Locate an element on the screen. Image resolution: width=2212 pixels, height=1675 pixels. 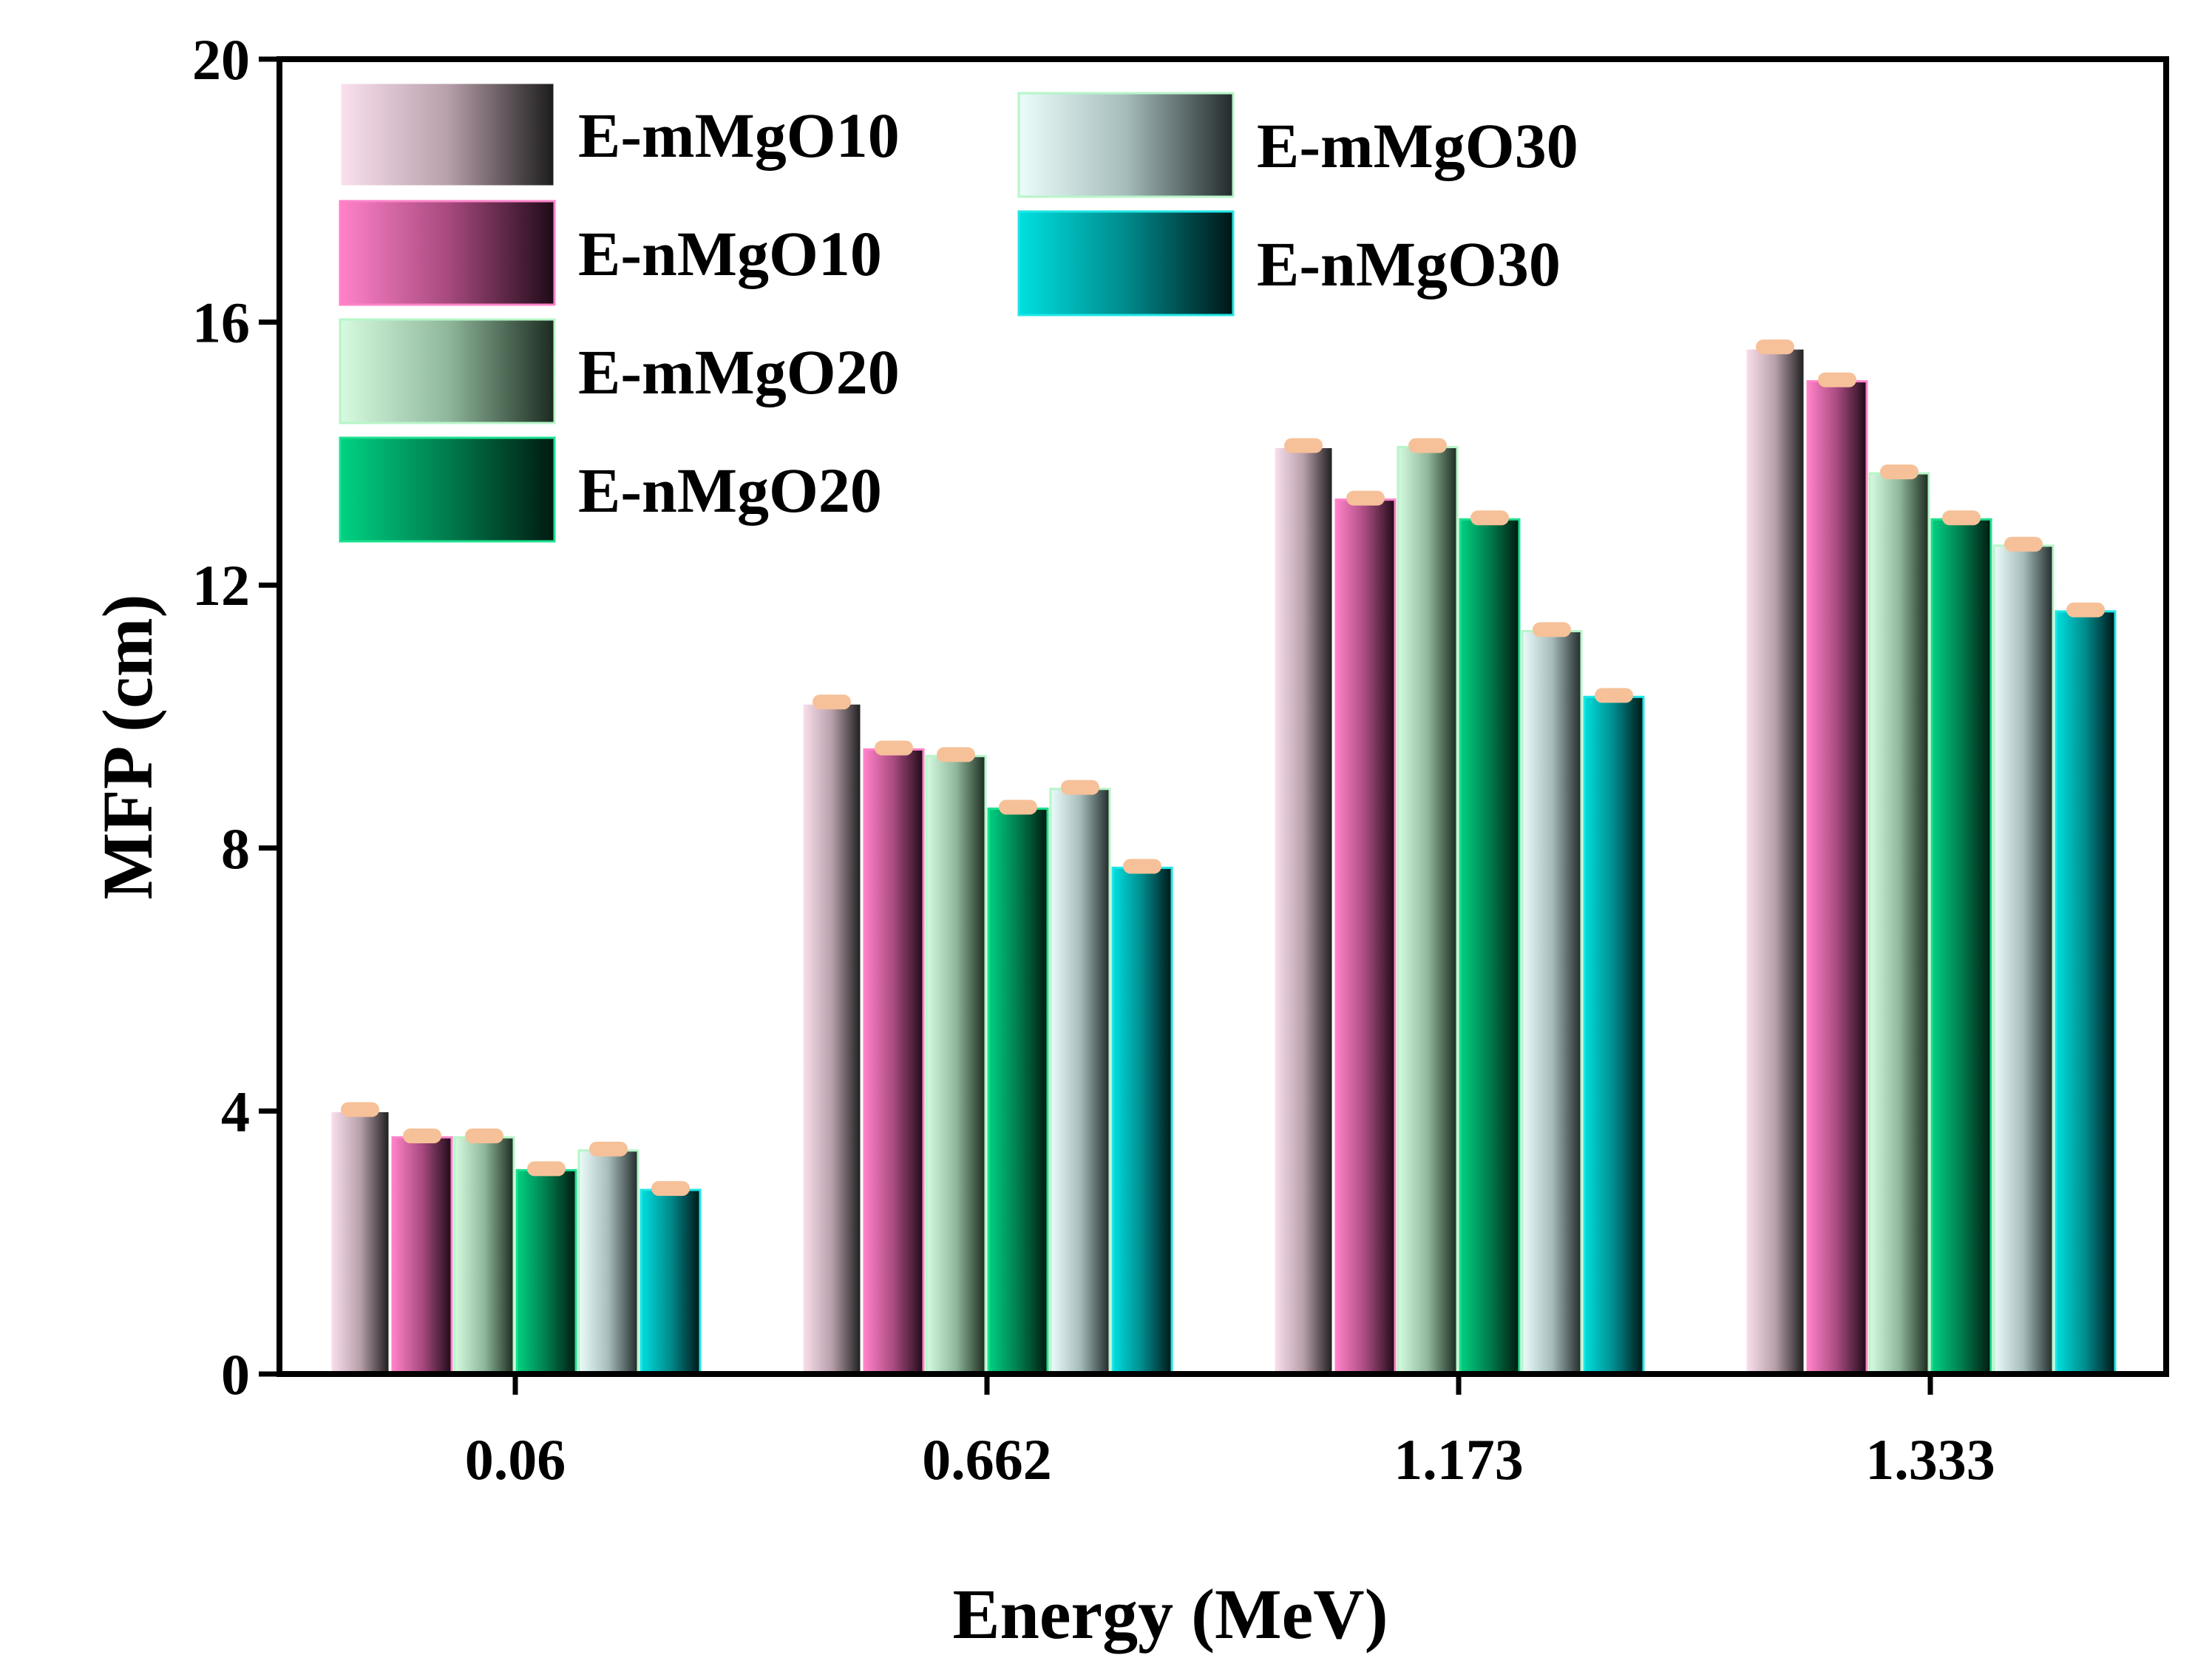
y-tick-label: 20 is located at coordinates (221, 59).